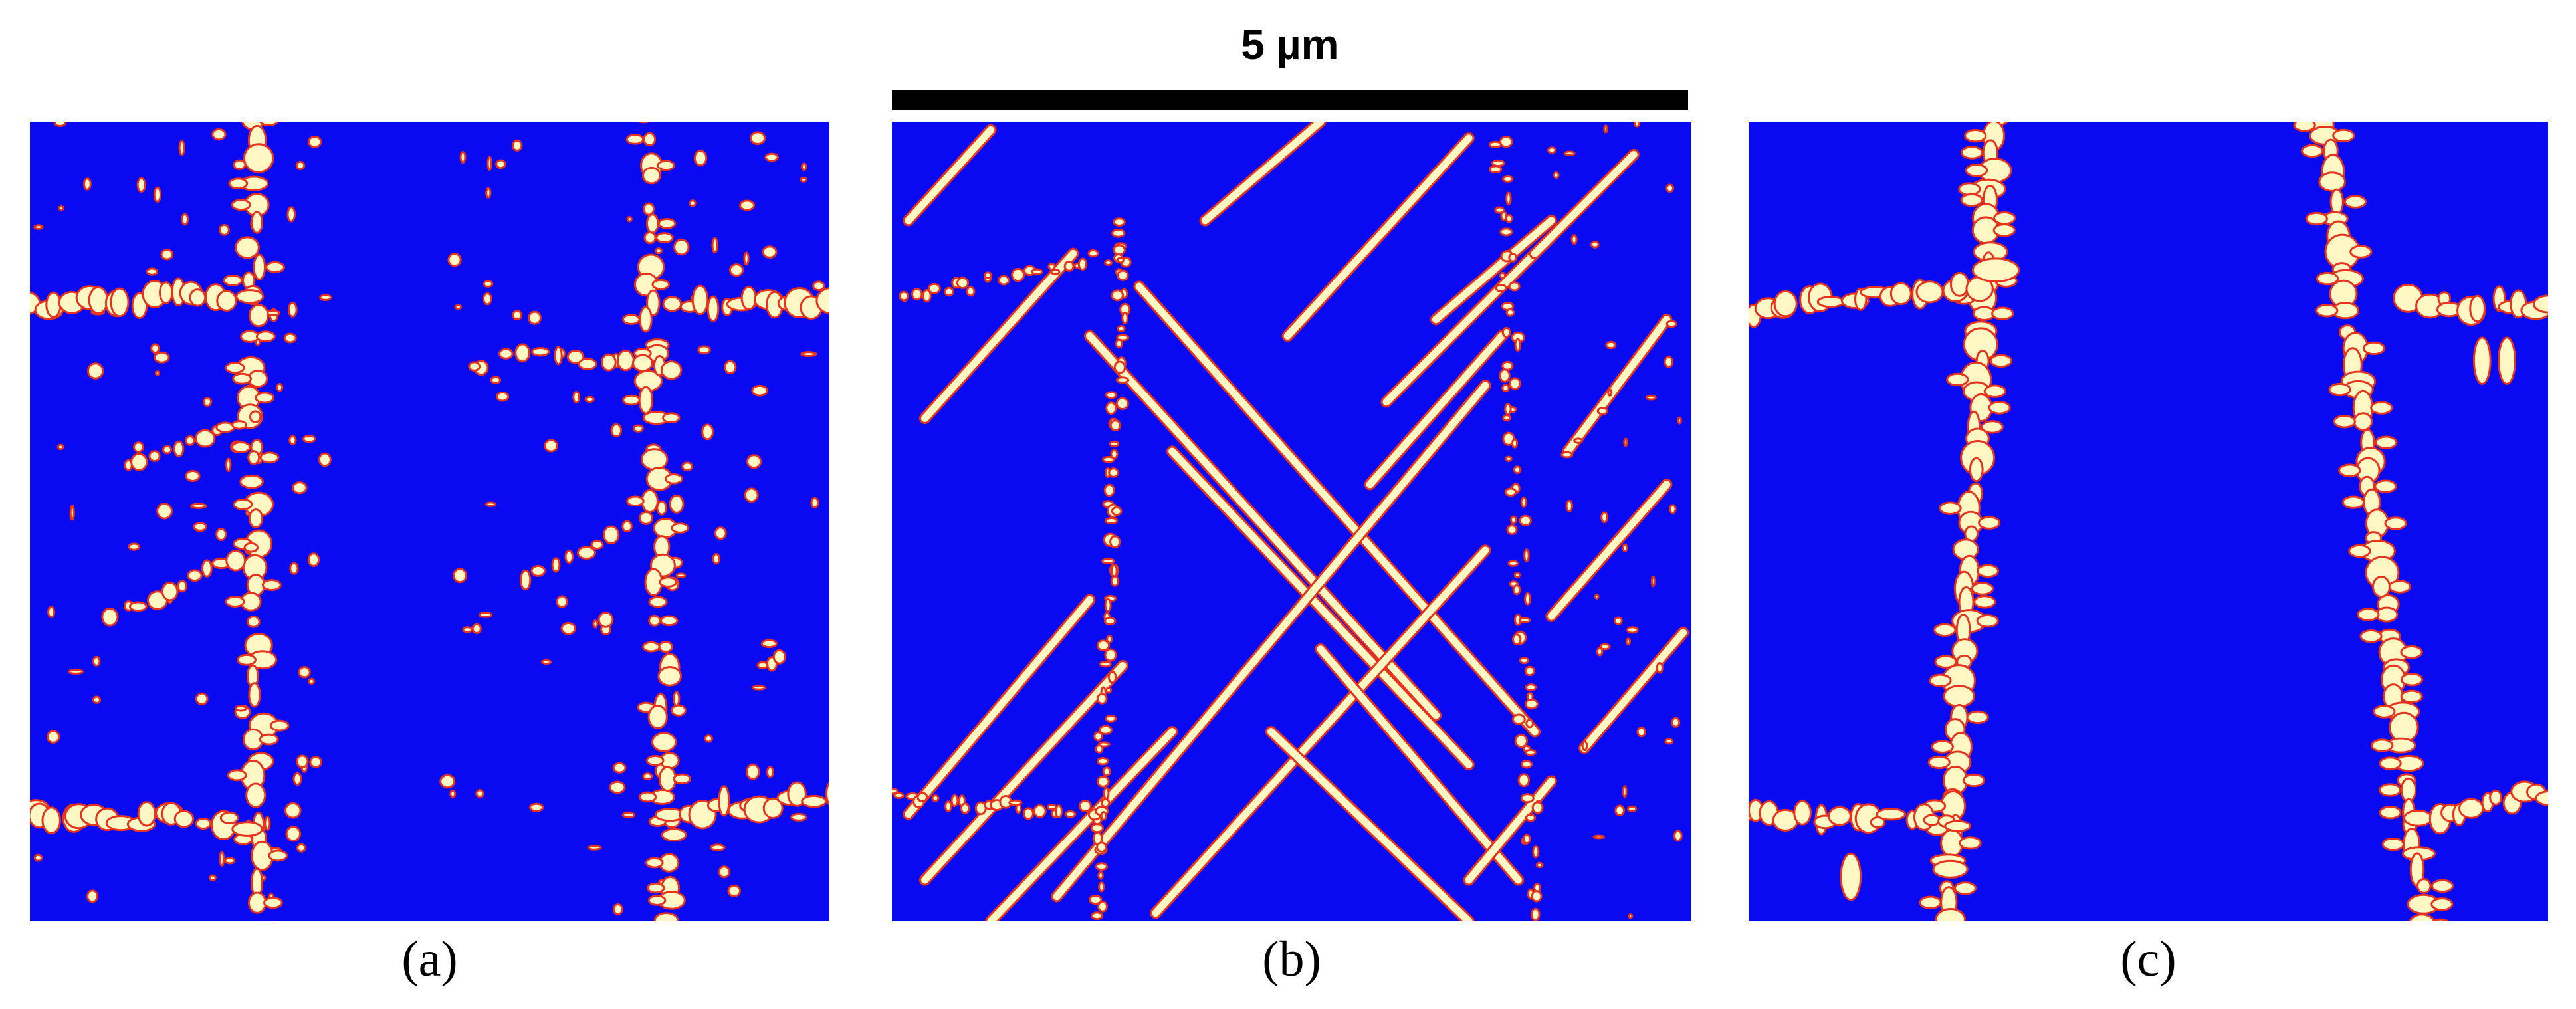 This screenshot has height=1009, width=2576. Describe the element at coordinates (1290, 44) in the screenshot. I see `scale-bar-label: 5 µm` at that location.